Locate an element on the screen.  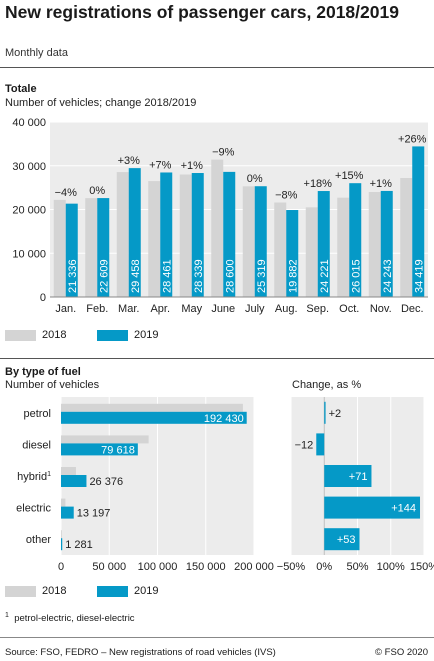
y-tick-label: 20 000 is located at coordinates (29, 211).